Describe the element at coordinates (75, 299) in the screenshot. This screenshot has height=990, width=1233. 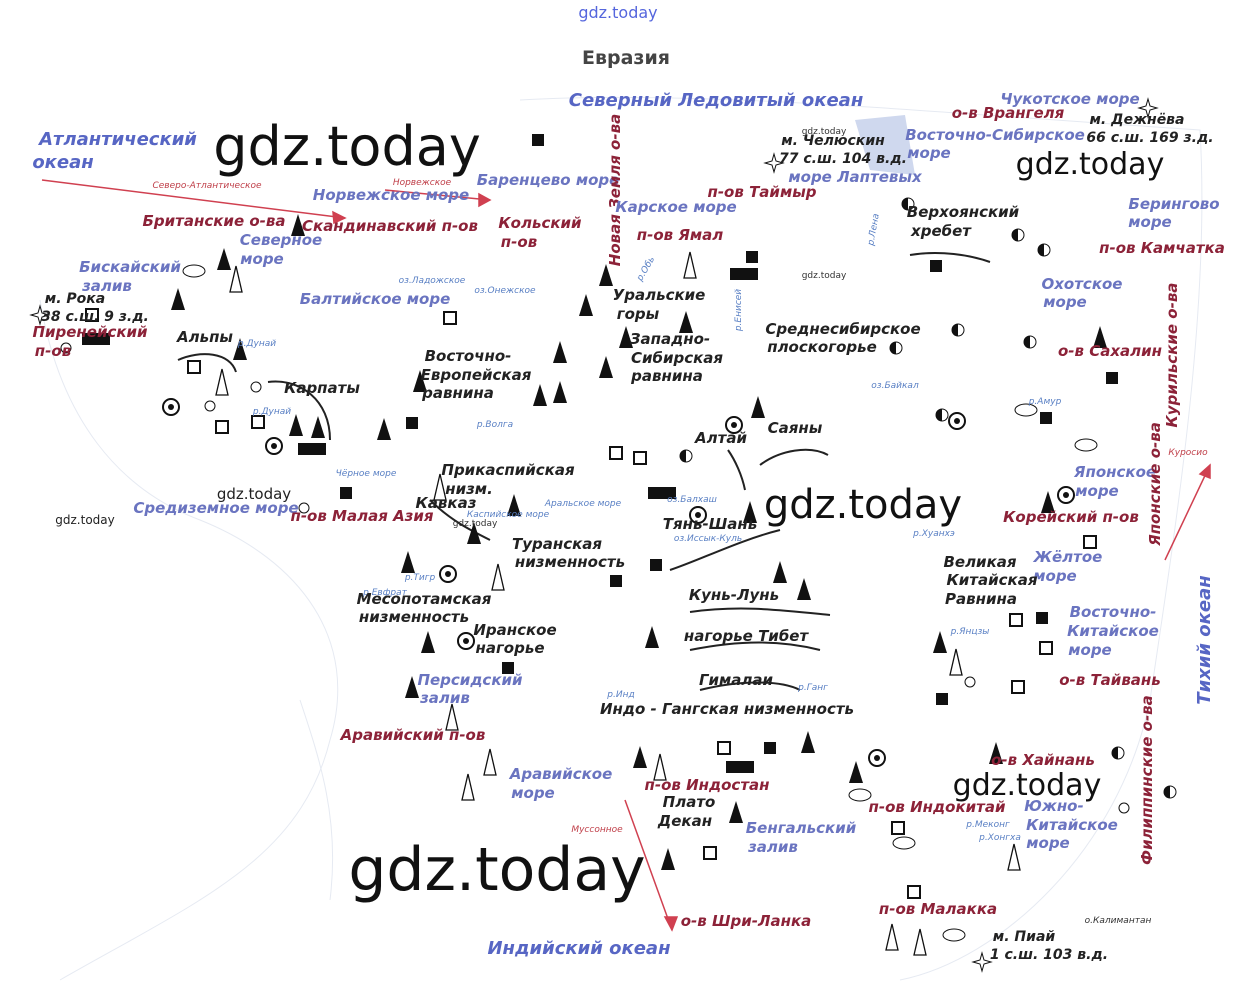
I see `map-label: м. Рока` at that location.